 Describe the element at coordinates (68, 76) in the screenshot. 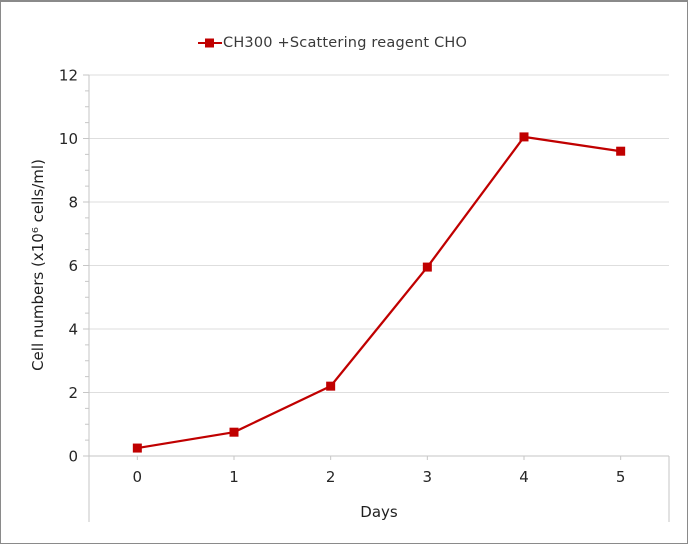

I see `y-tick-label: 12` at that location.